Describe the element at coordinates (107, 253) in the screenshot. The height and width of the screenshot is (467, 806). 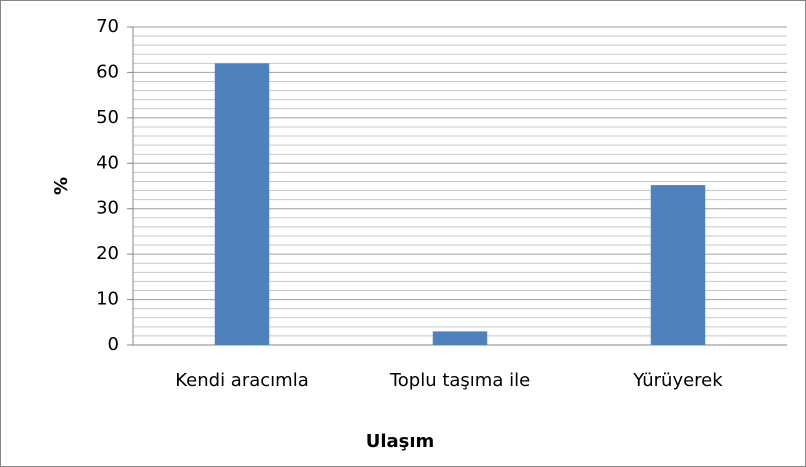
I see `y-tick-label: 20` at that location.